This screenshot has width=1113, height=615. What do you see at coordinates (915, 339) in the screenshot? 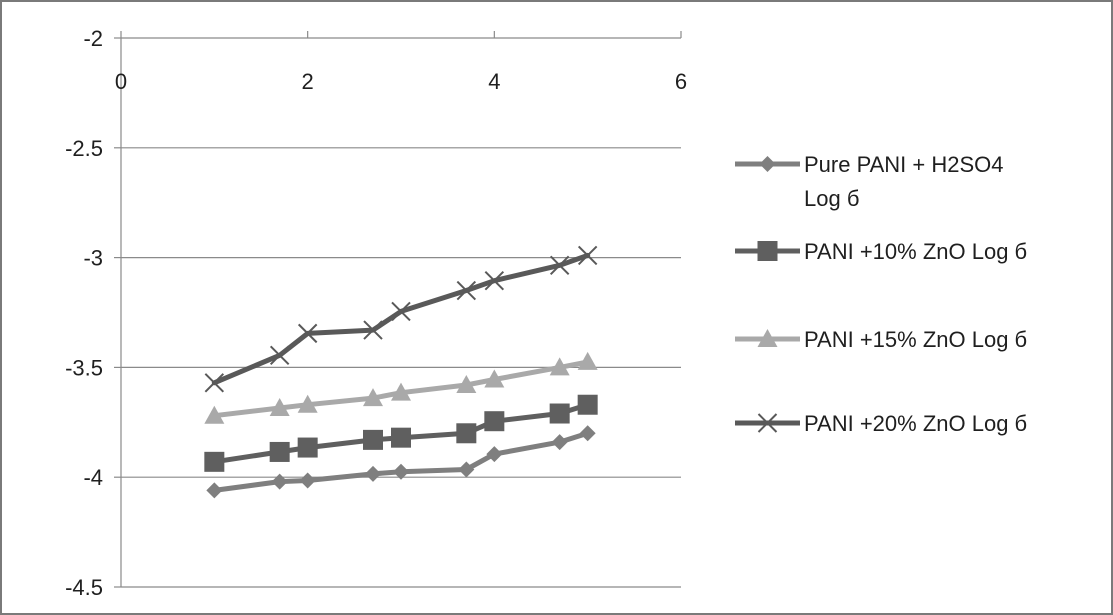
I see `legend-label: PANI +15% ZnO Log б` at bounding box center [915, 339].